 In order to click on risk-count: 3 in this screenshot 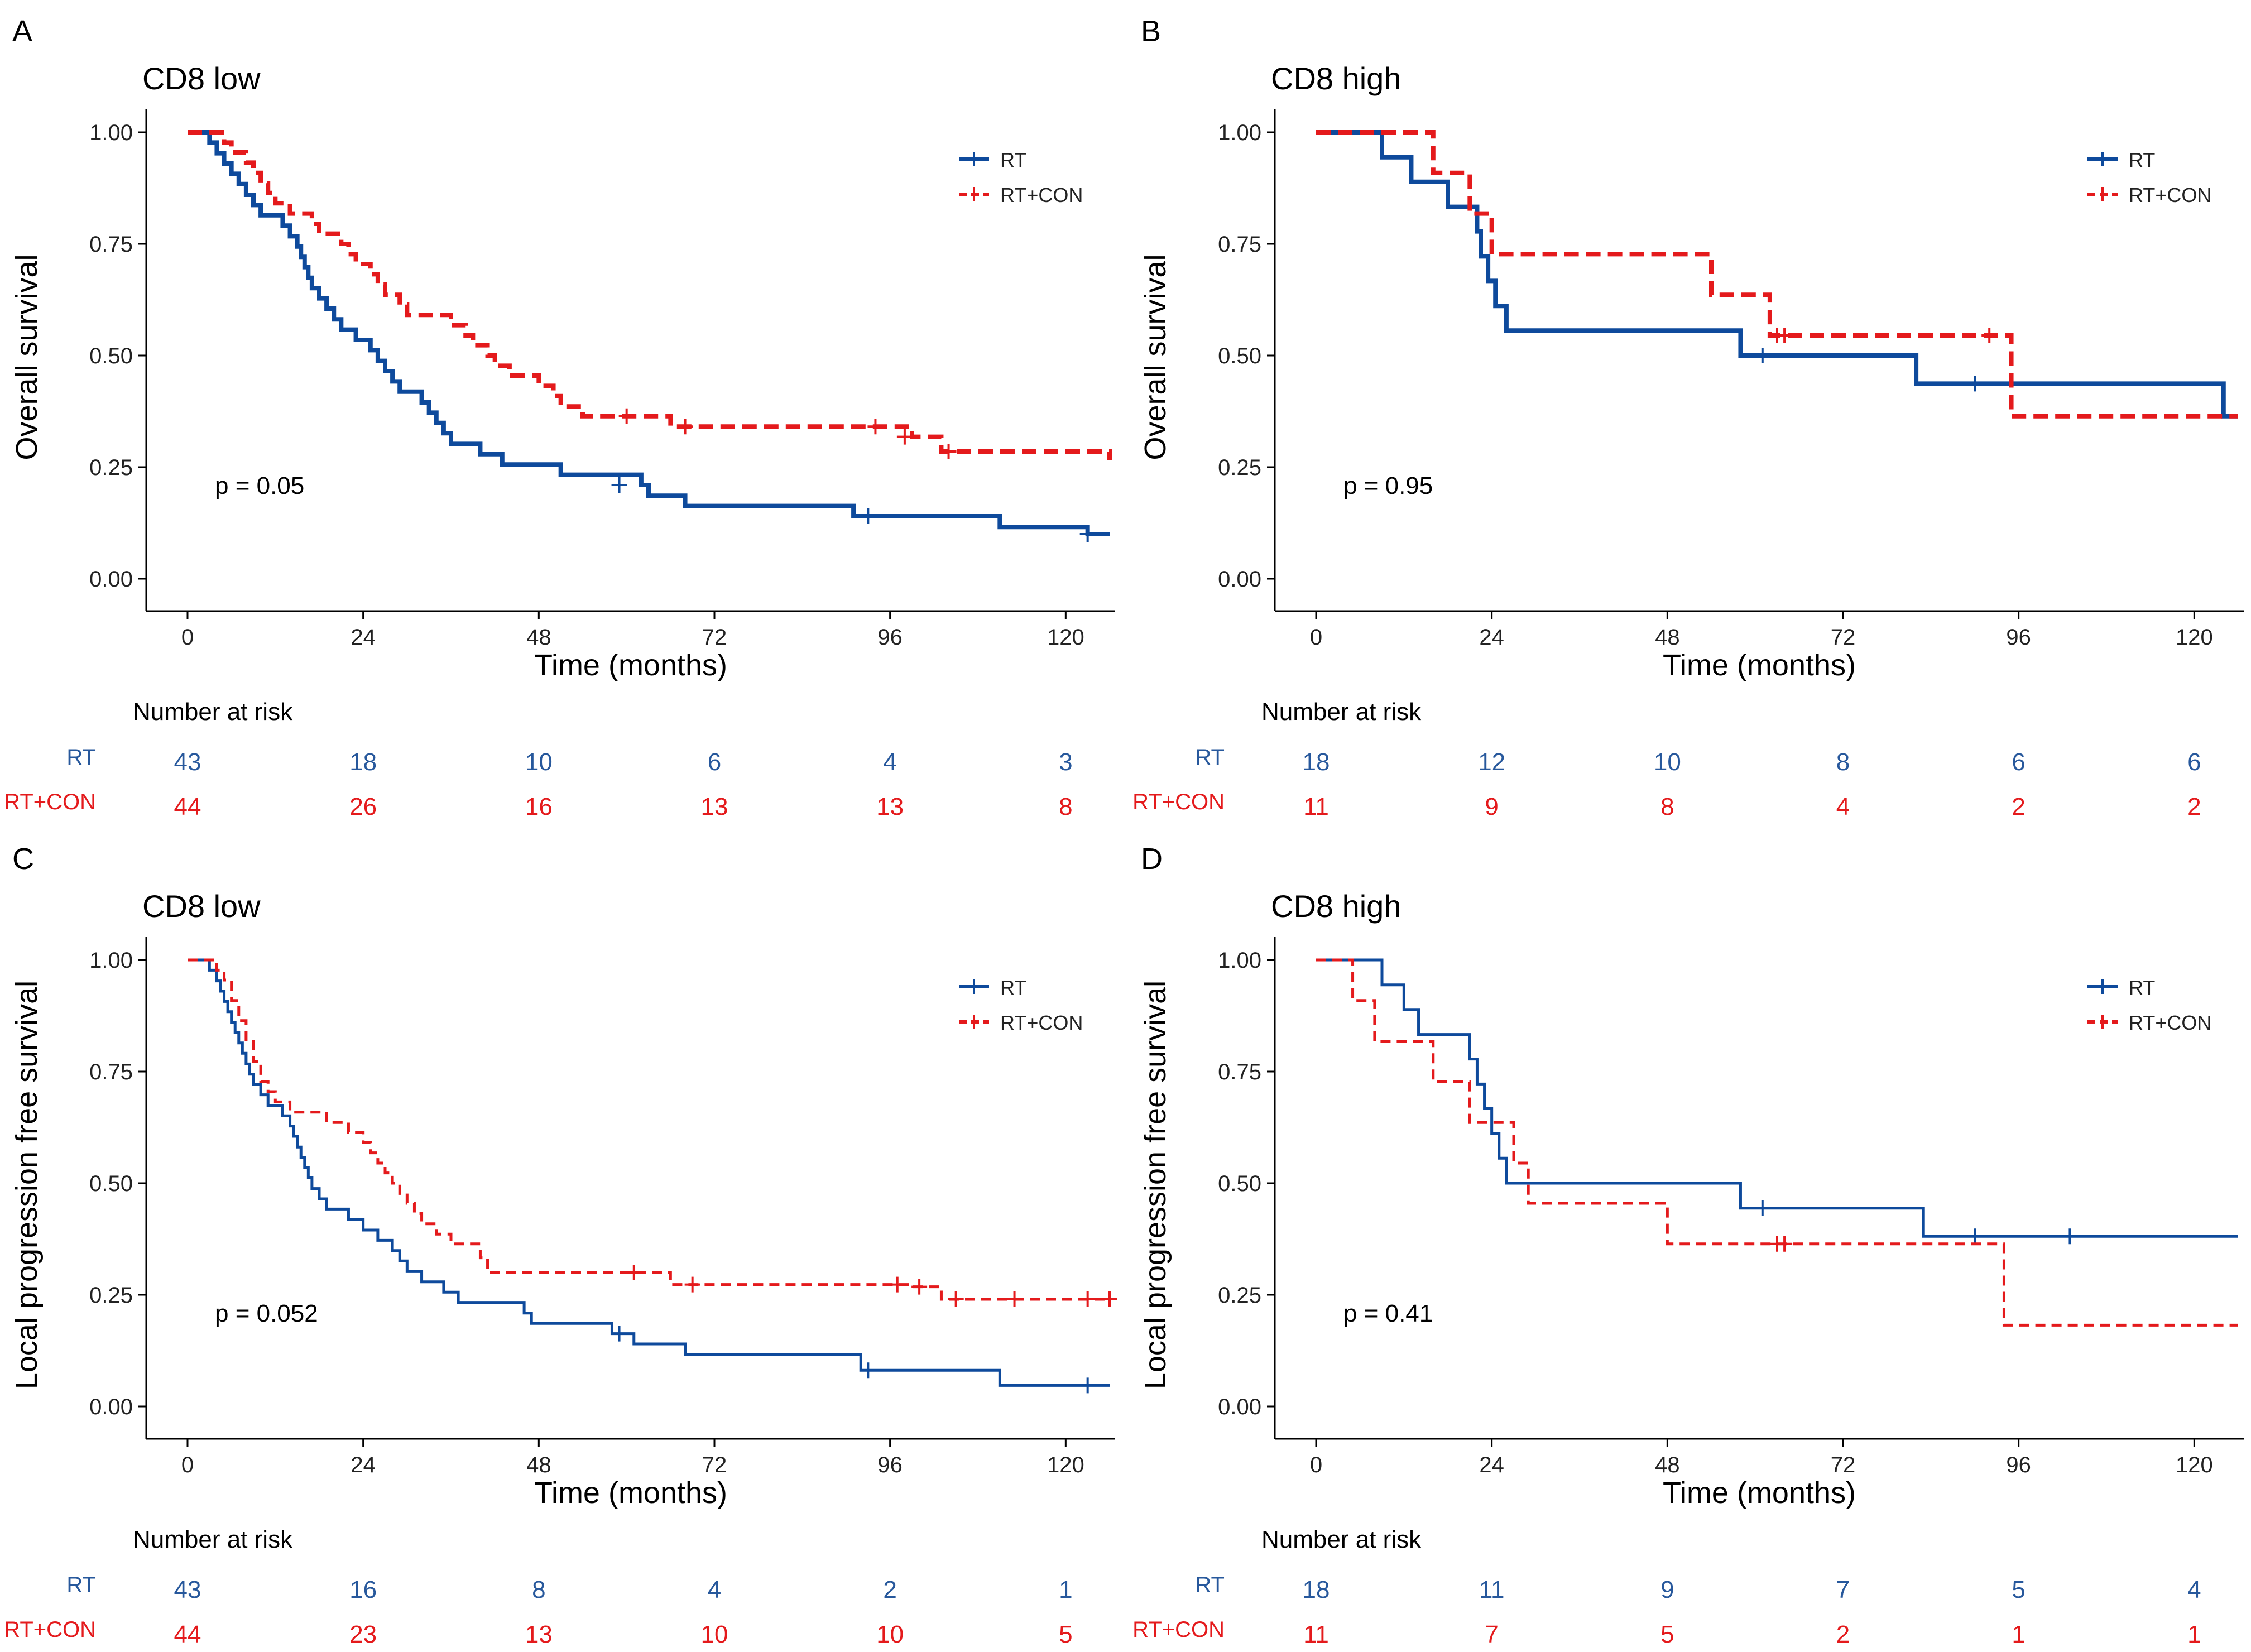, I will do `click(1065, 762)`.